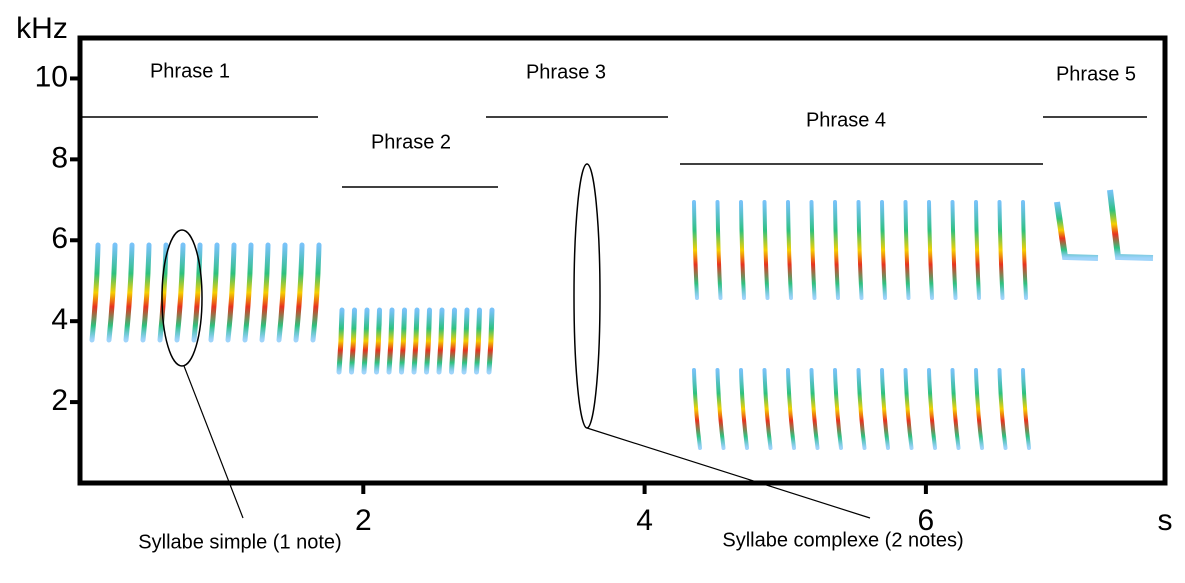 Image resolution: width=1185 pixels, height=583 pixels. Describe the element at coordinates (59, 157) in the screenshot. I see `y-tick-label: 8` at that location.